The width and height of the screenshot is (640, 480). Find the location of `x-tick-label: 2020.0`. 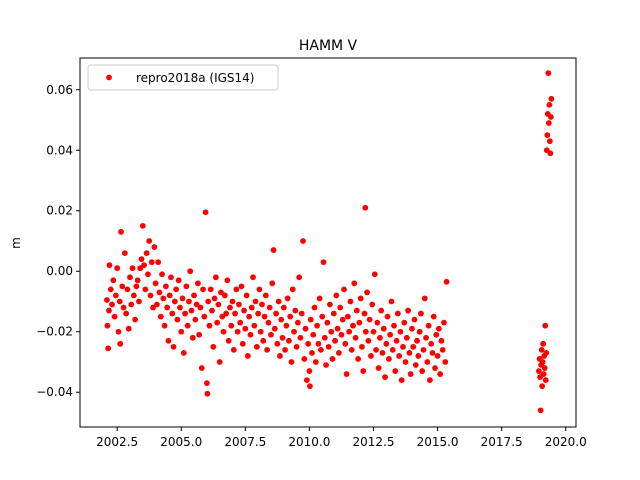

x-tick-label: 2020.0 is located at coordinates (566, 442).